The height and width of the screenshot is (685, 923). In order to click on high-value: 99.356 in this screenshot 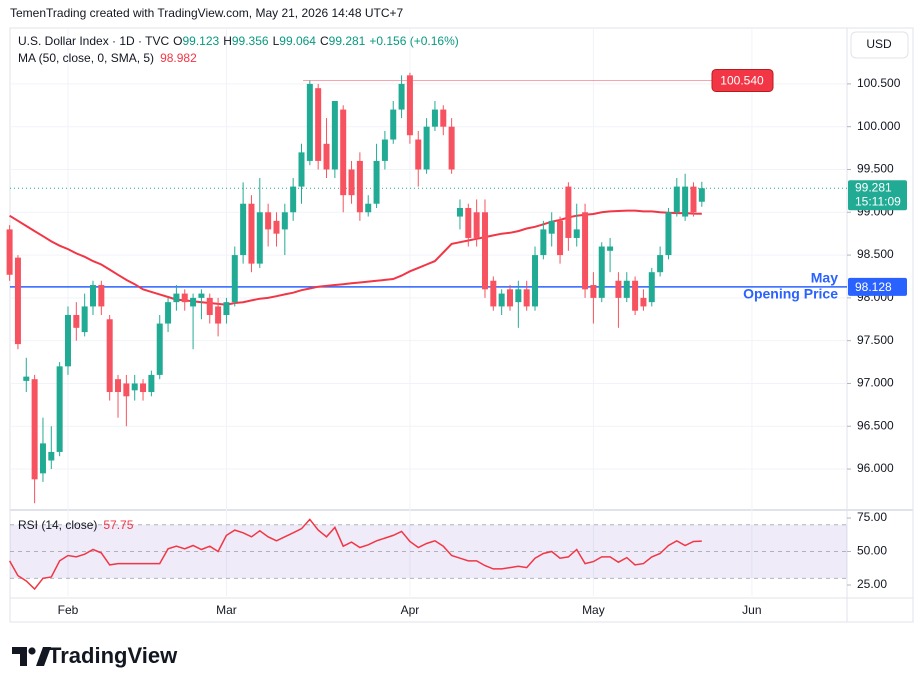, I will do `click(250, 41)`.